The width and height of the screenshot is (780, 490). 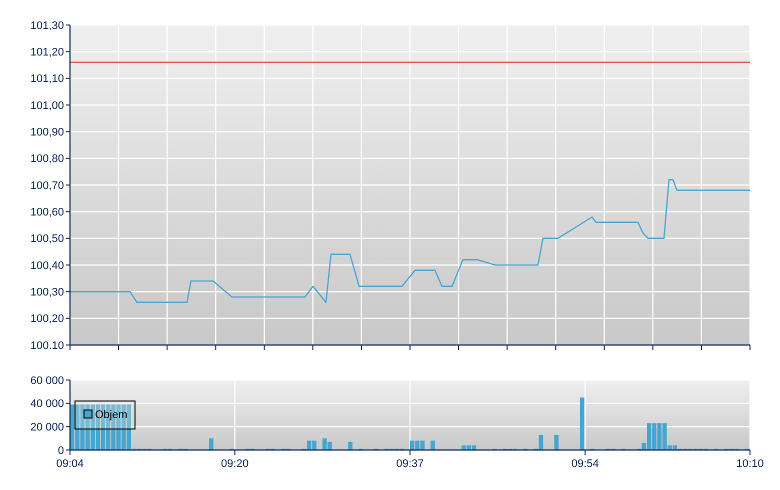 What do you see at coordinates (61, 450) in the screenshot?
I see `y-tick-label: 0` at bounding box center [61, 450].